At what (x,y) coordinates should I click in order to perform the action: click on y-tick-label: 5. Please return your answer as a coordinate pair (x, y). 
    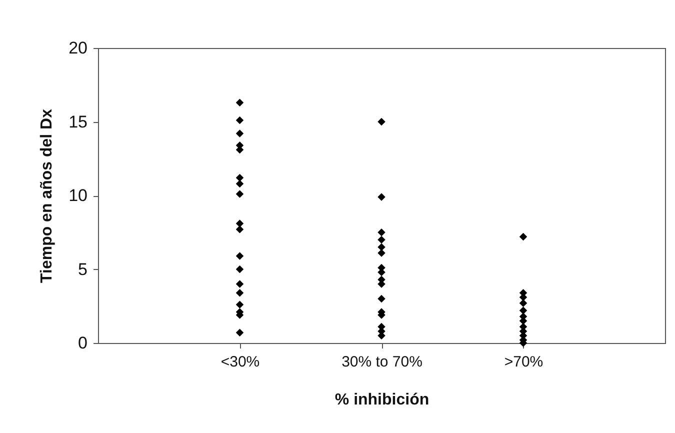
    Looking at the image, I should click on (83, 269).